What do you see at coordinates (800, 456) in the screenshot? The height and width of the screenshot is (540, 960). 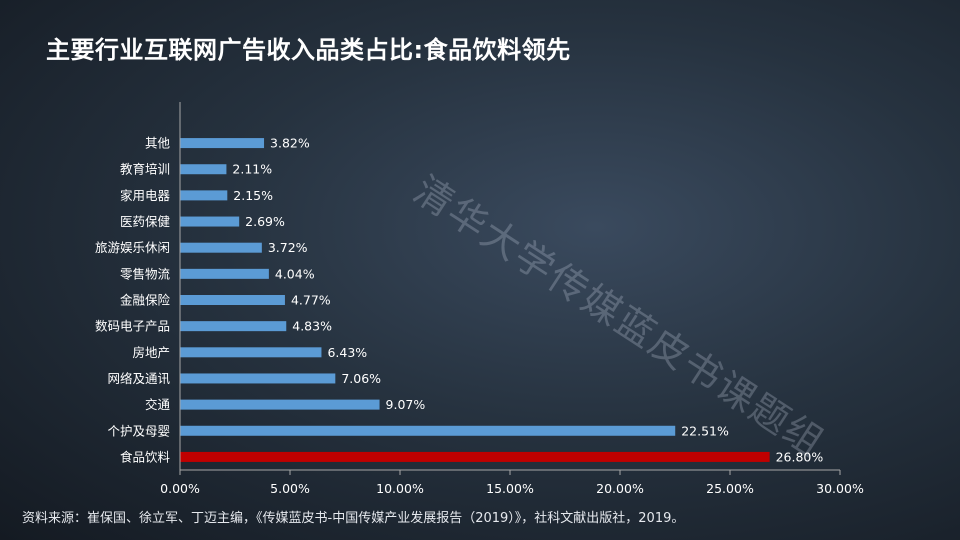 I see `data-label: 26.80%` at bounding box center [800, 456].